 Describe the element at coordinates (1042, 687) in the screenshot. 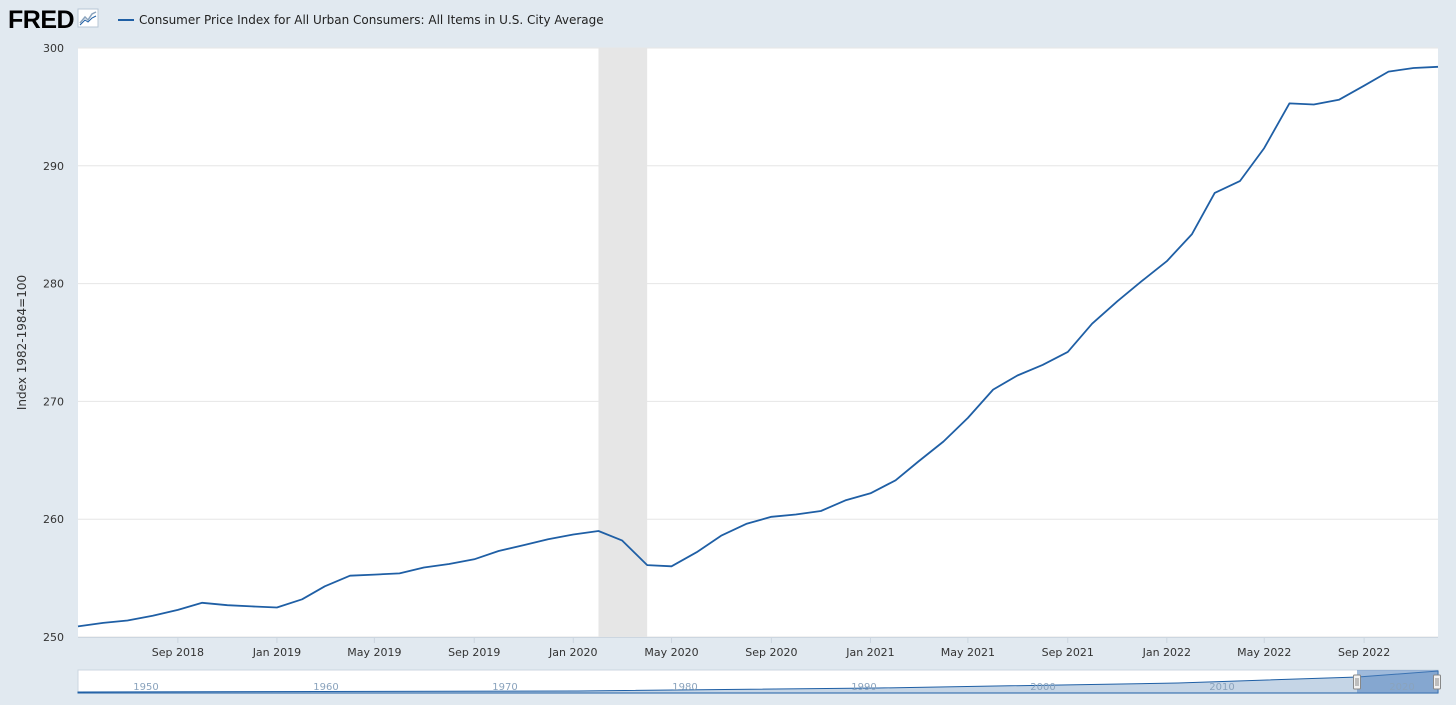

I see `navigator-tick-label: 2000` at that location.